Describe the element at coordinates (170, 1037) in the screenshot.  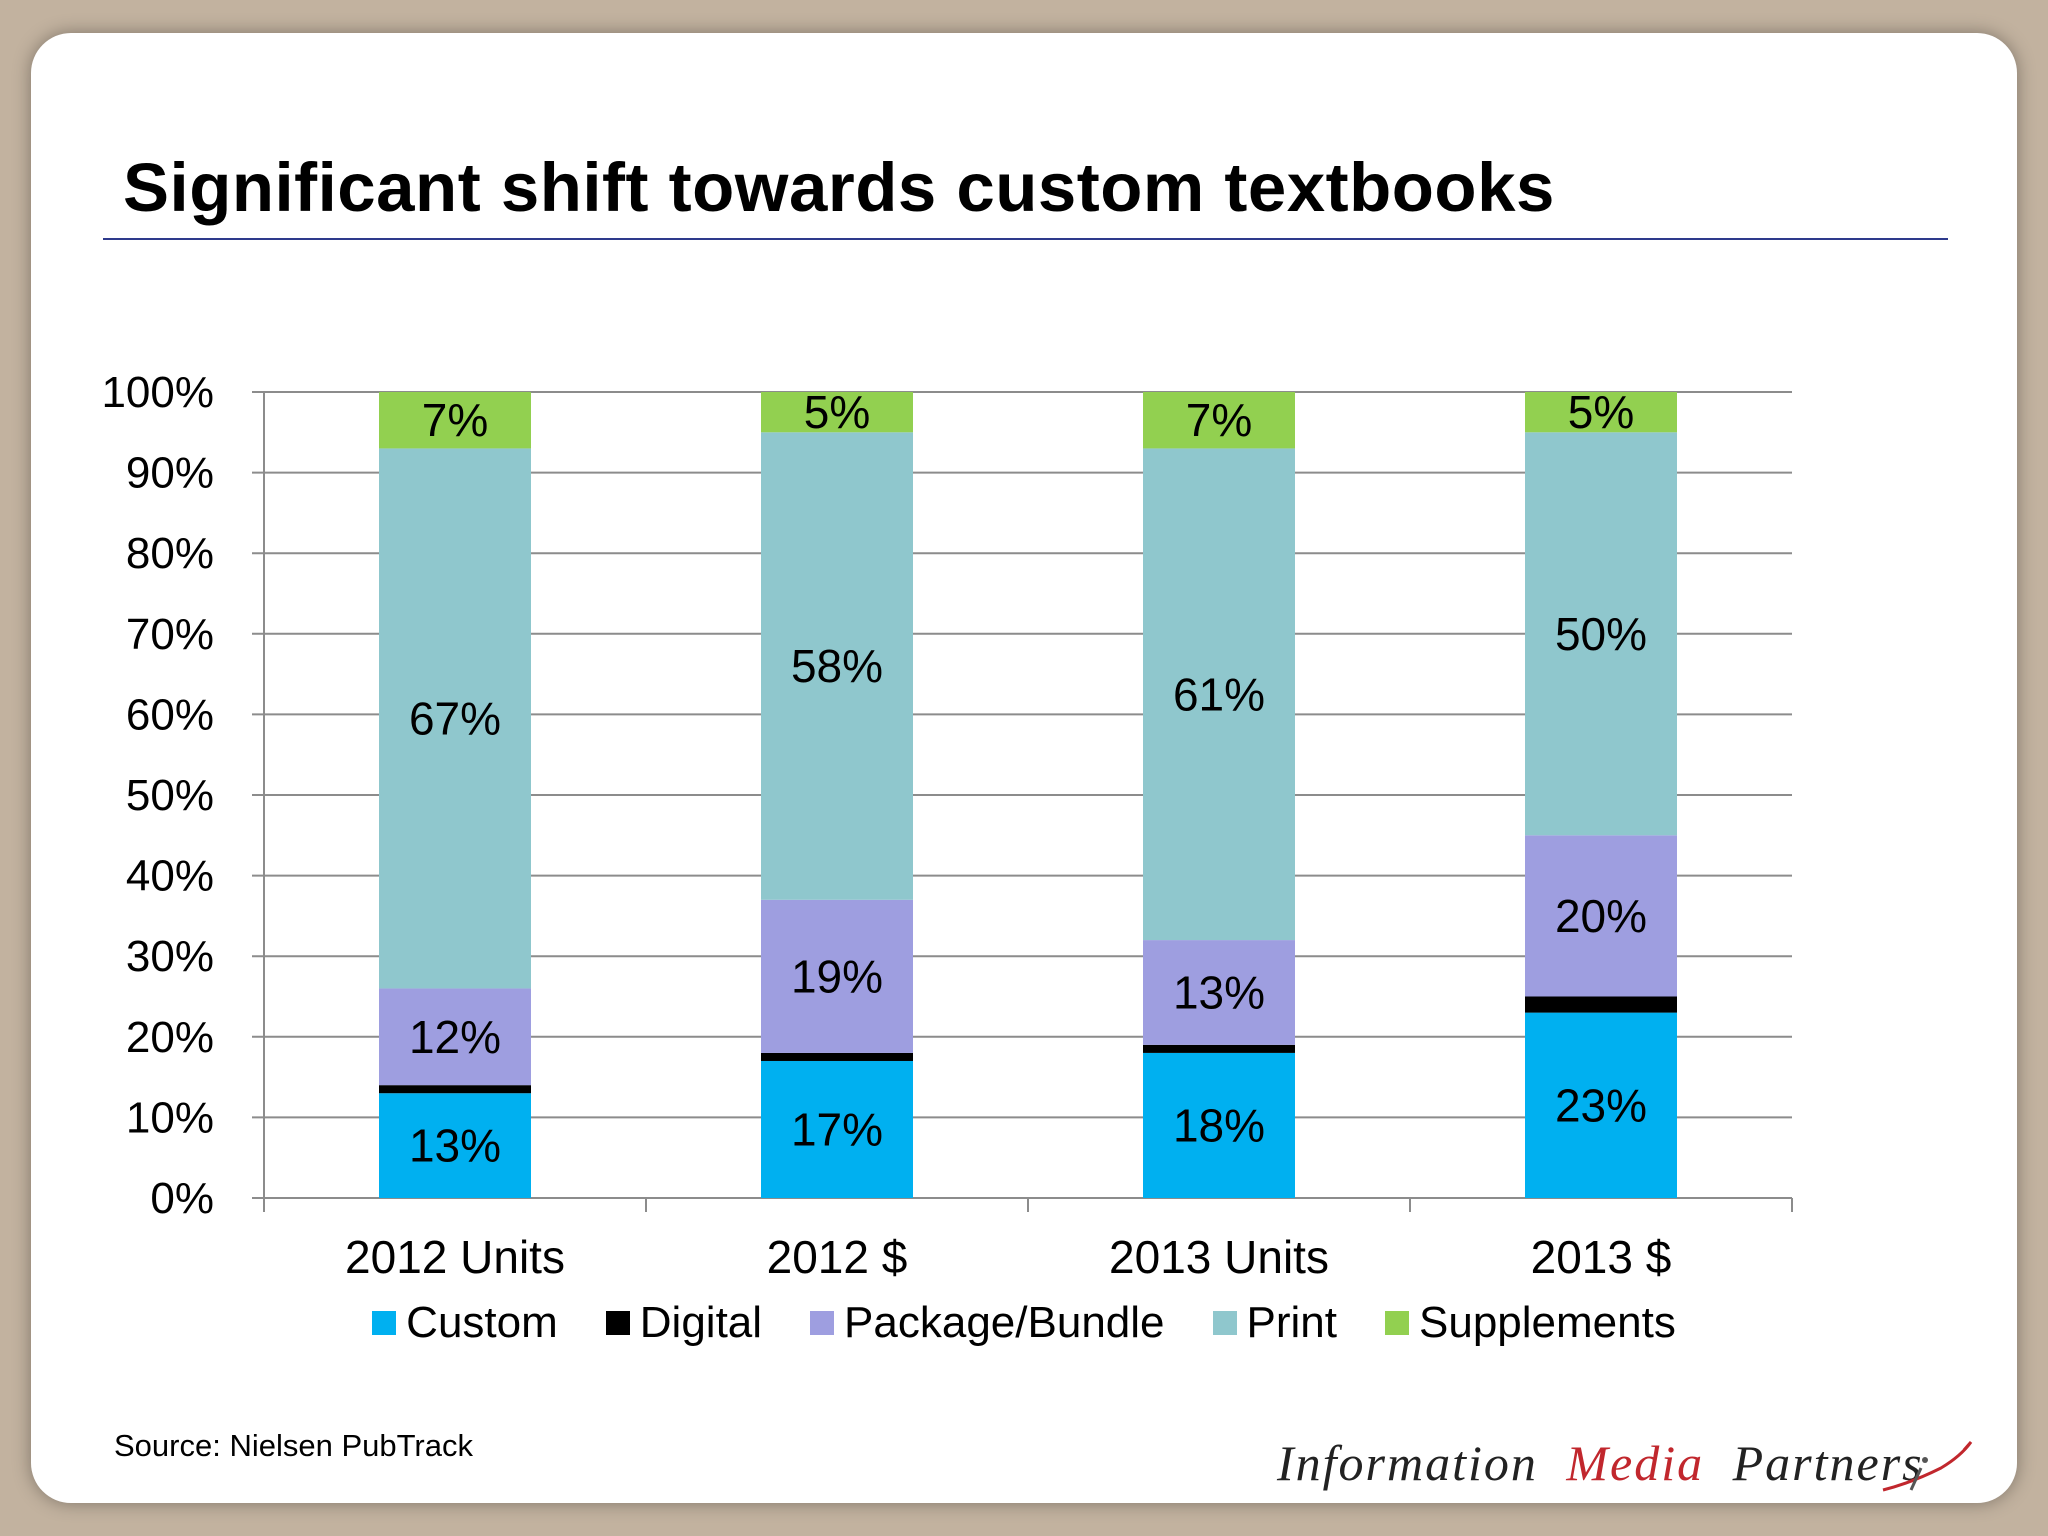
I see `y-tick-label: 20%` at that location.